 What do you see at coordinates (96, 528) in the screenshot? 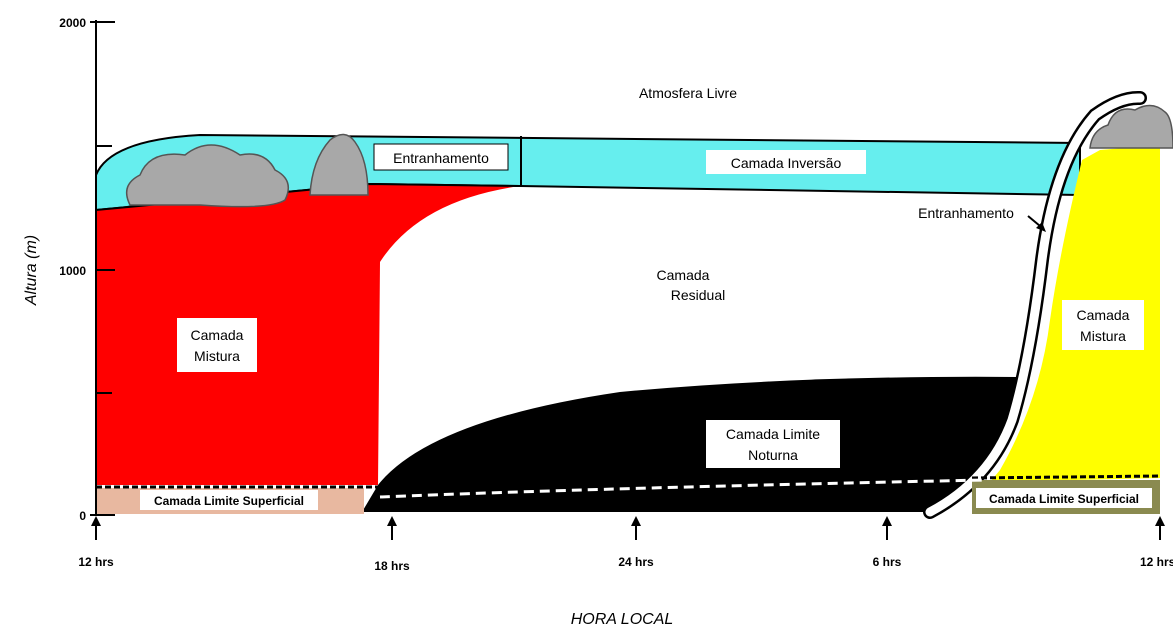
I see `x-tick-arrow-12h-start` at bounding box center [96, 528].